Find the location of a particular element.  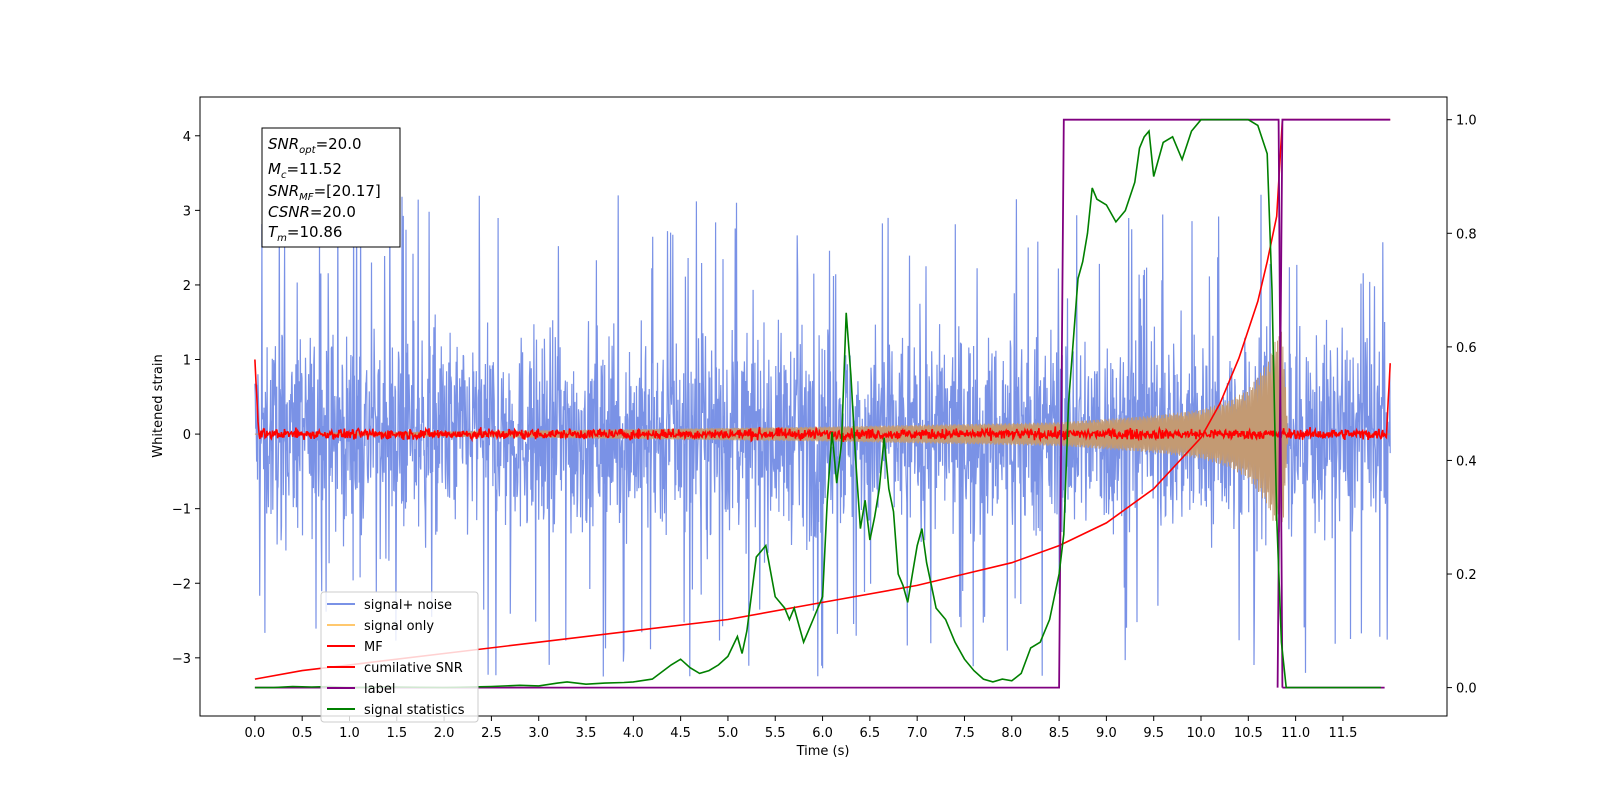

y2-tick-label: 0.4 is located at coordinates (1466, 461).